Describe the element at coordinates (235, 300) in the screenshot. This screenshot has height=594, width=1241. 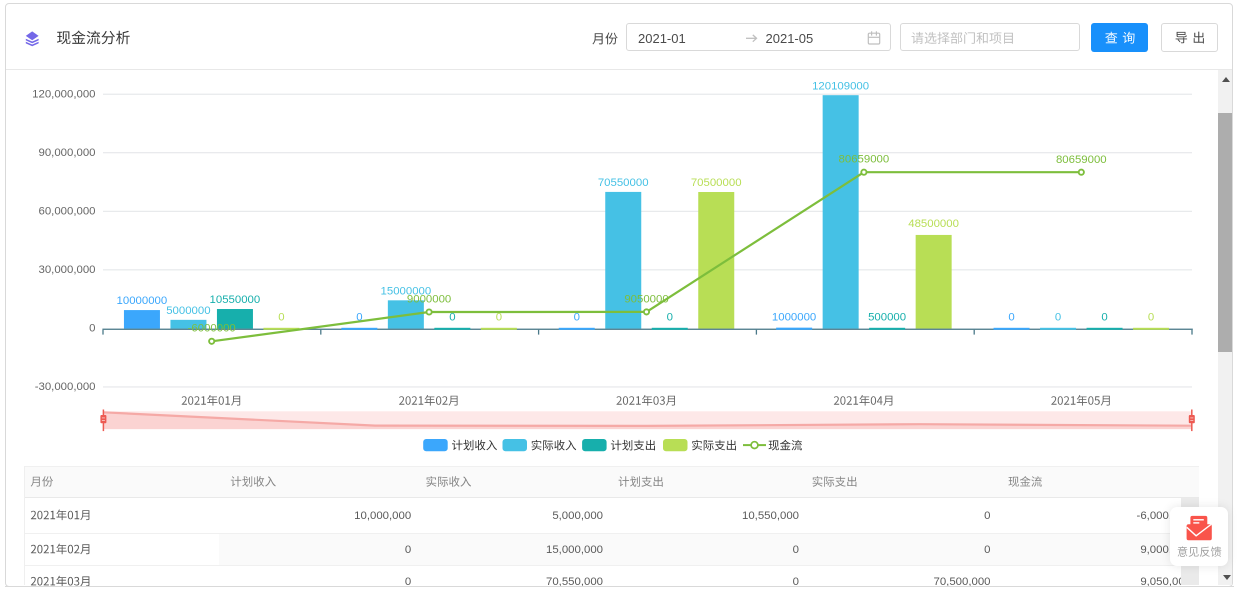
I see `svg-text: 10550000` at that location.